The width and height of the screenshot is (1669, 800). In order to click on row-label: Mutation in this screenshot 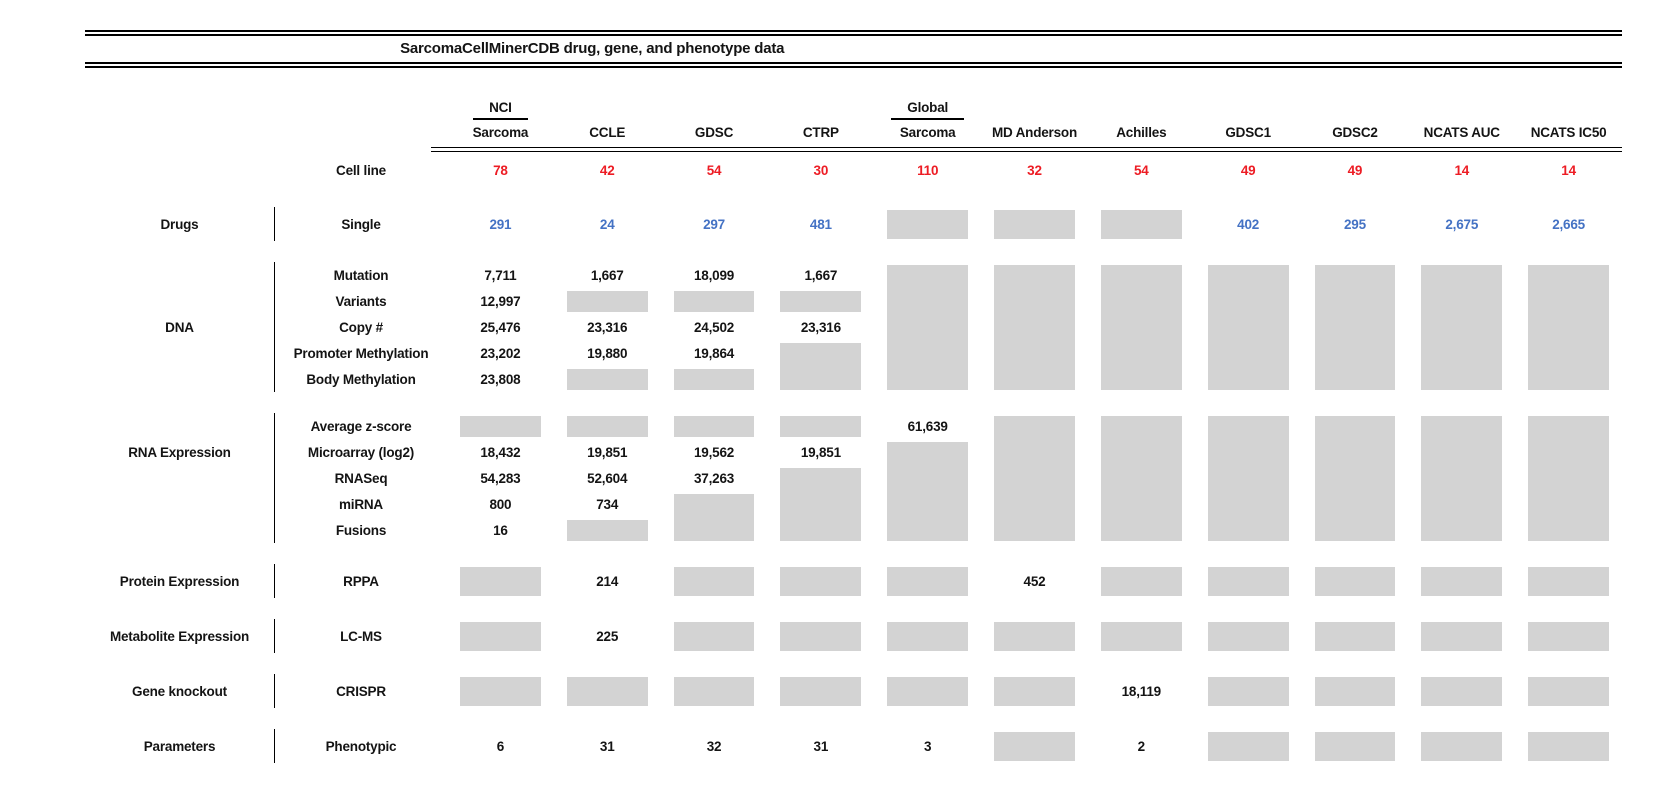, I will do `click(361, 275)`.